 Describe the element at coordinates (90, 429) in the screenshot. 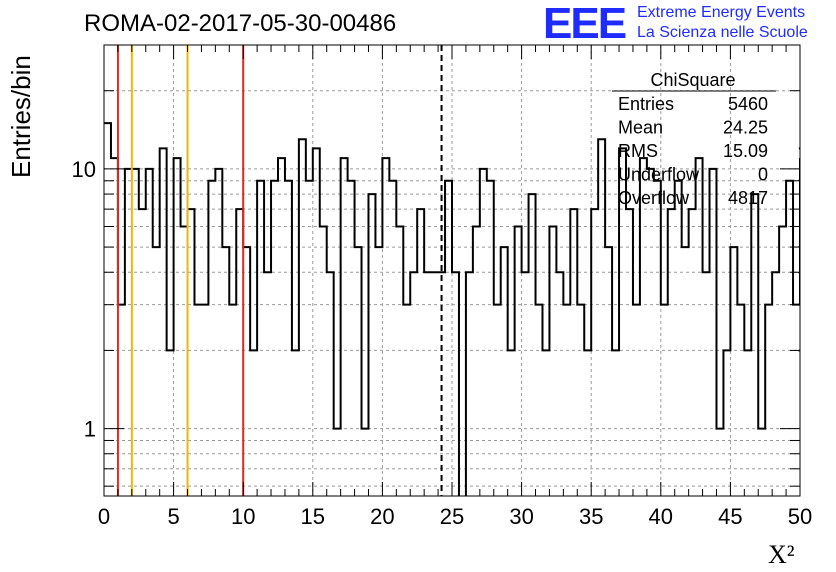

I see `y-tick-label: 1` at that location.